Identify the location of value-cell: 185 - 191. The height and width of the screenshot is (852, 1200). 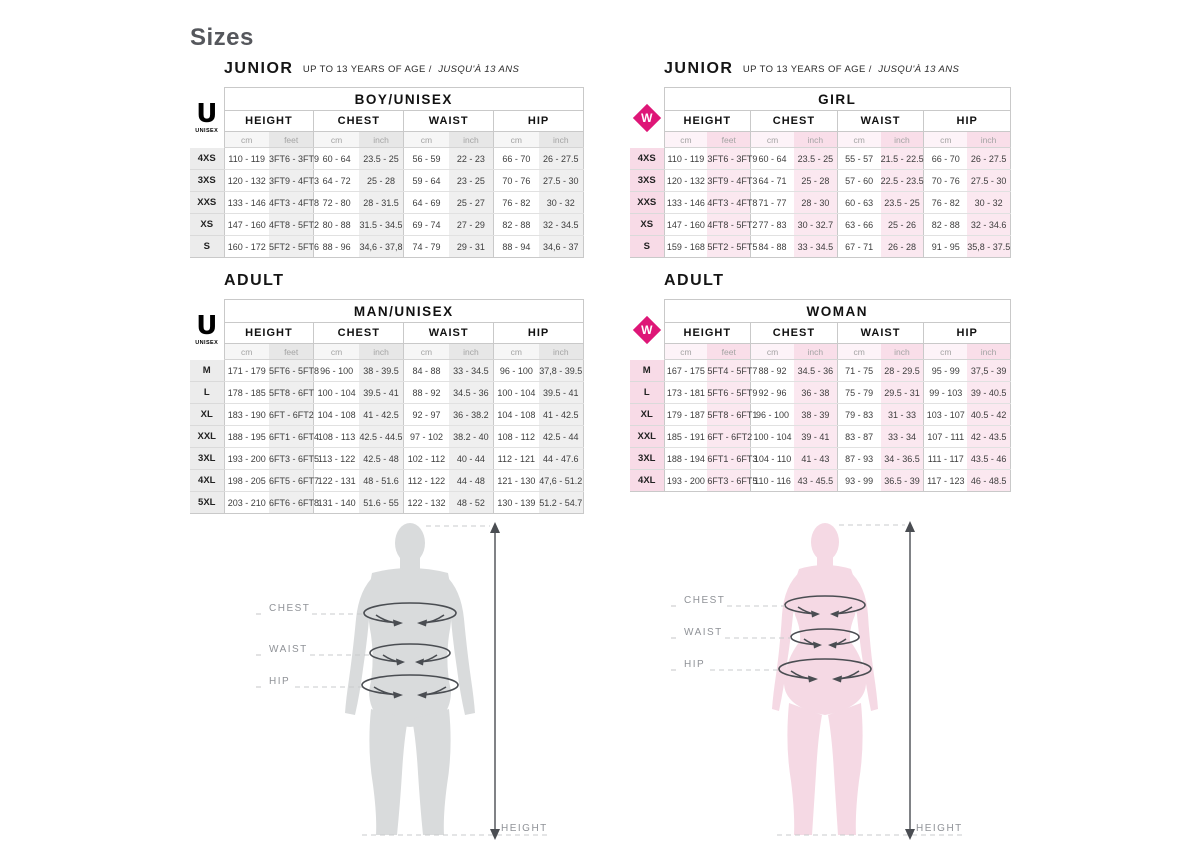
(685, 436).